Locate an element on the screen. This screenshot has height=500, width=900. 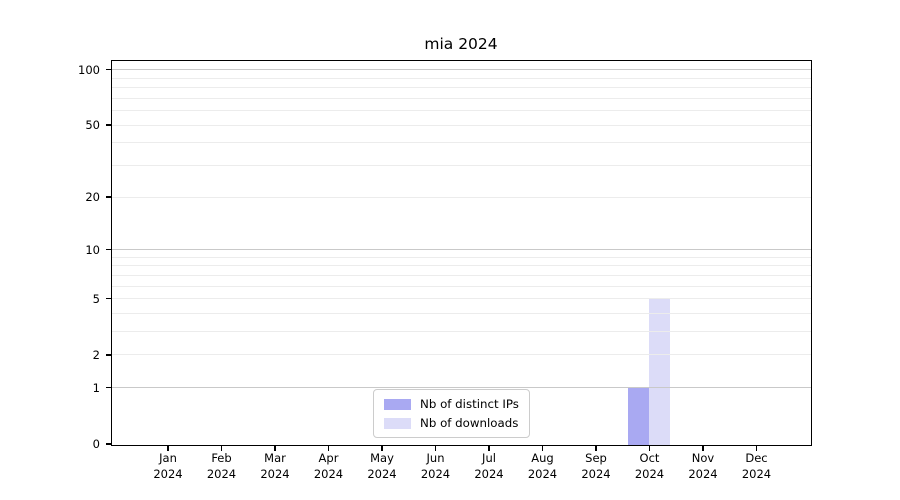
x-tick-label: Jun 2024 is located at coordinates (436, 466).